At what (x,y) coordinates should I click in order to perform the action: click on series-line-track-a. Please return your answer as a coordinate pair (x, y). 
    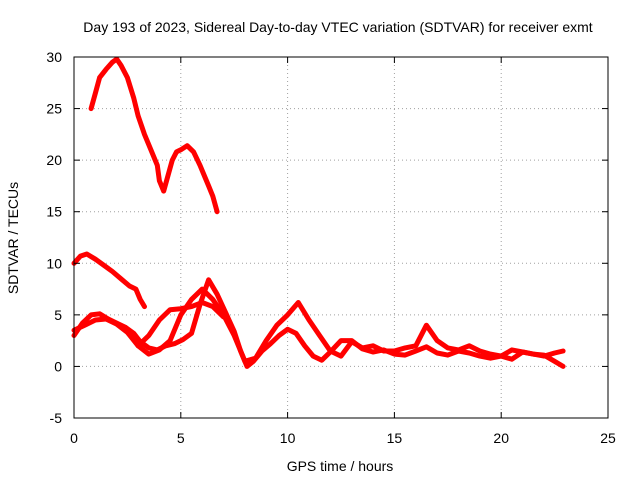
    Looking at the image, I should click on (318, 323).